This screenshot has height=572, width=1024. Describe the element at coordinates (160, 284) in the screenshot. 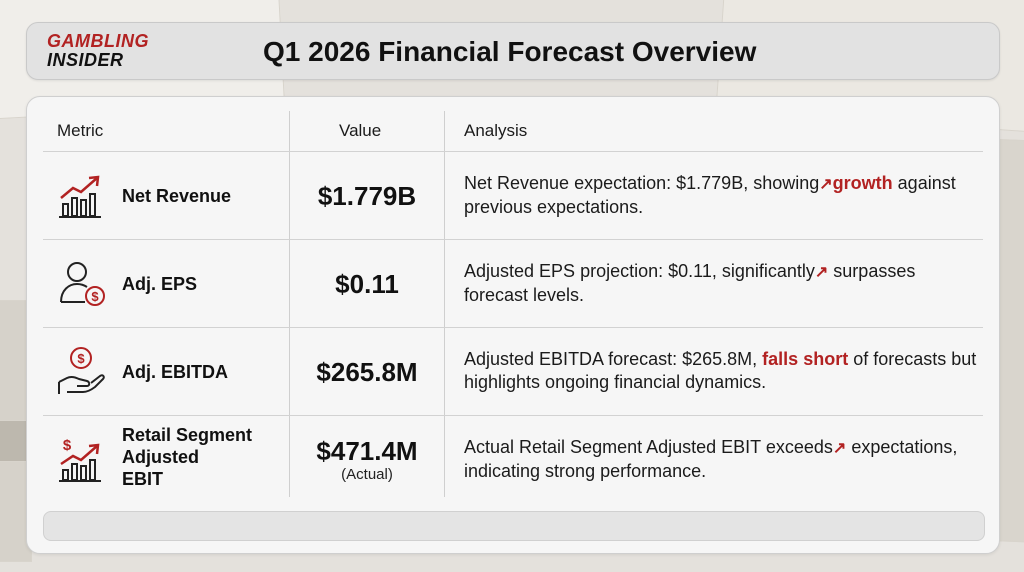

I see `metric-label: Adj. EPS` at that location.